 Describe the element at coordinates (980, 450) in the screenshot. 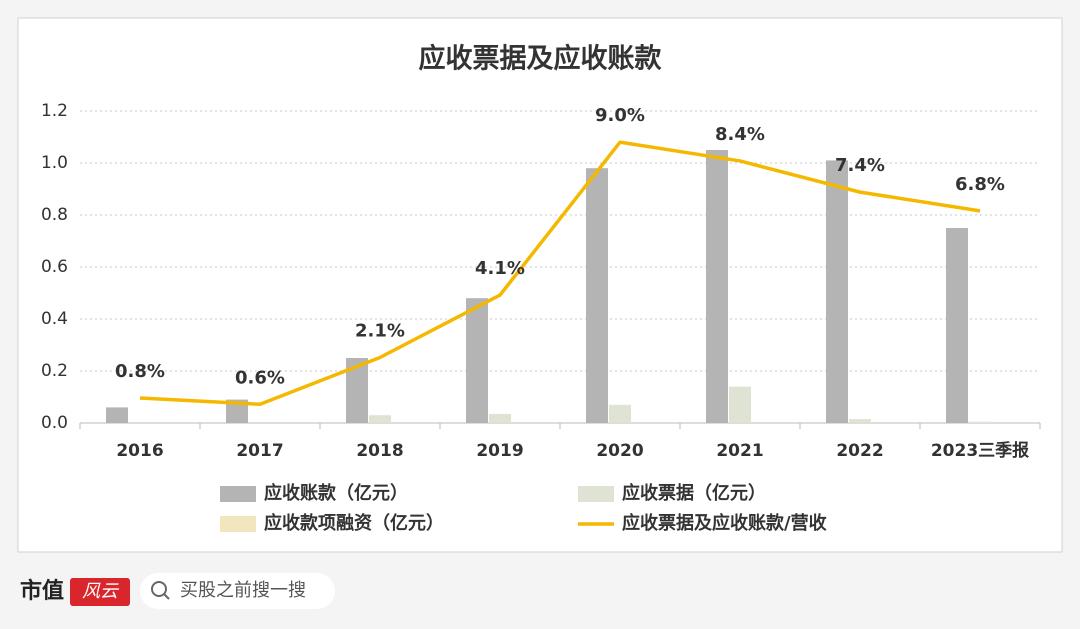

I see `x-tick-label: 2023三季报` at that location.